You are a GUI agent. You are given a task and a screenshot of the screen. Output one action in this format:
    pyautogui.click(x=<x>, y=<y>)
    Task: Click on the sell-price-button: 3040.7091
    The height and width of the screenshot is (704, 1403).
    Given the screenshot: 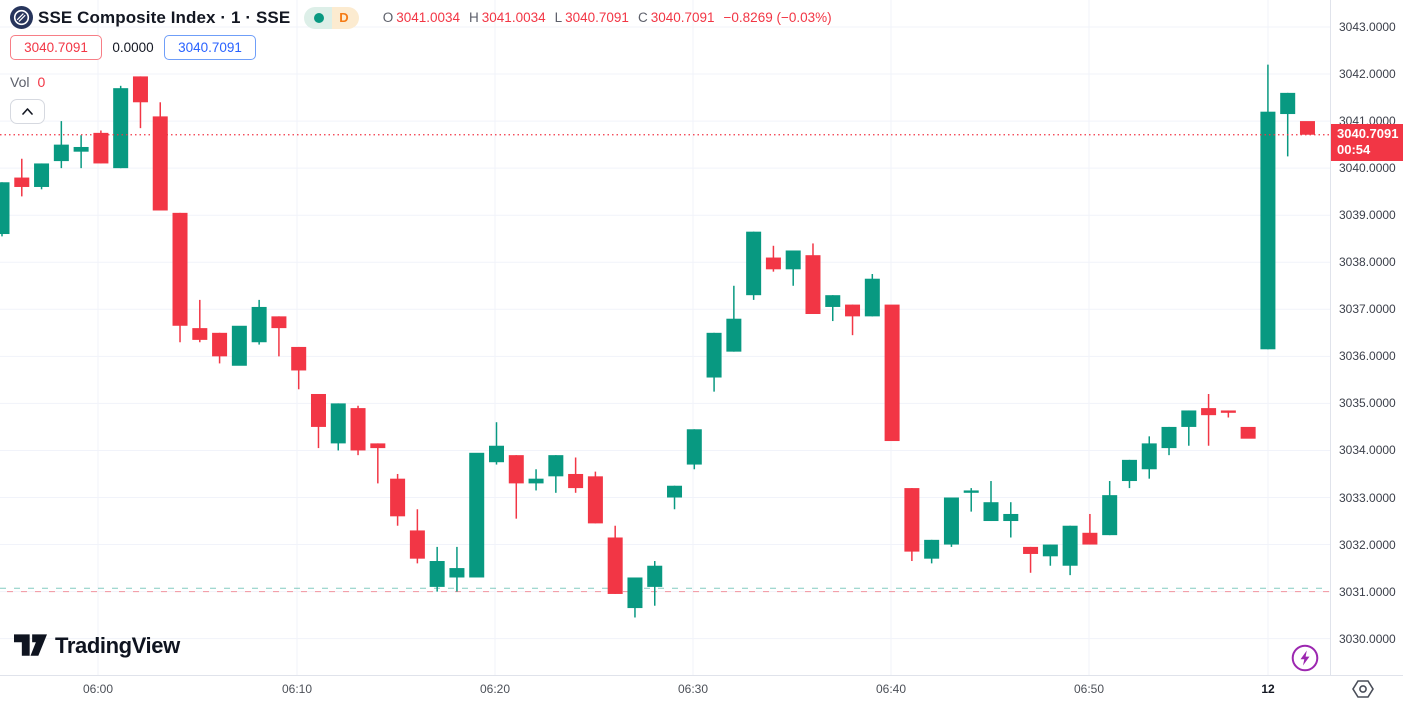 What is the action you would take?
    pyautogui.click(x=56, y=47)
    